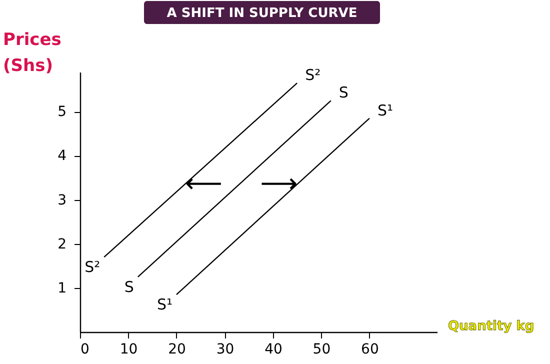  I want to click on annotation: ⟵, so click(203, 183).